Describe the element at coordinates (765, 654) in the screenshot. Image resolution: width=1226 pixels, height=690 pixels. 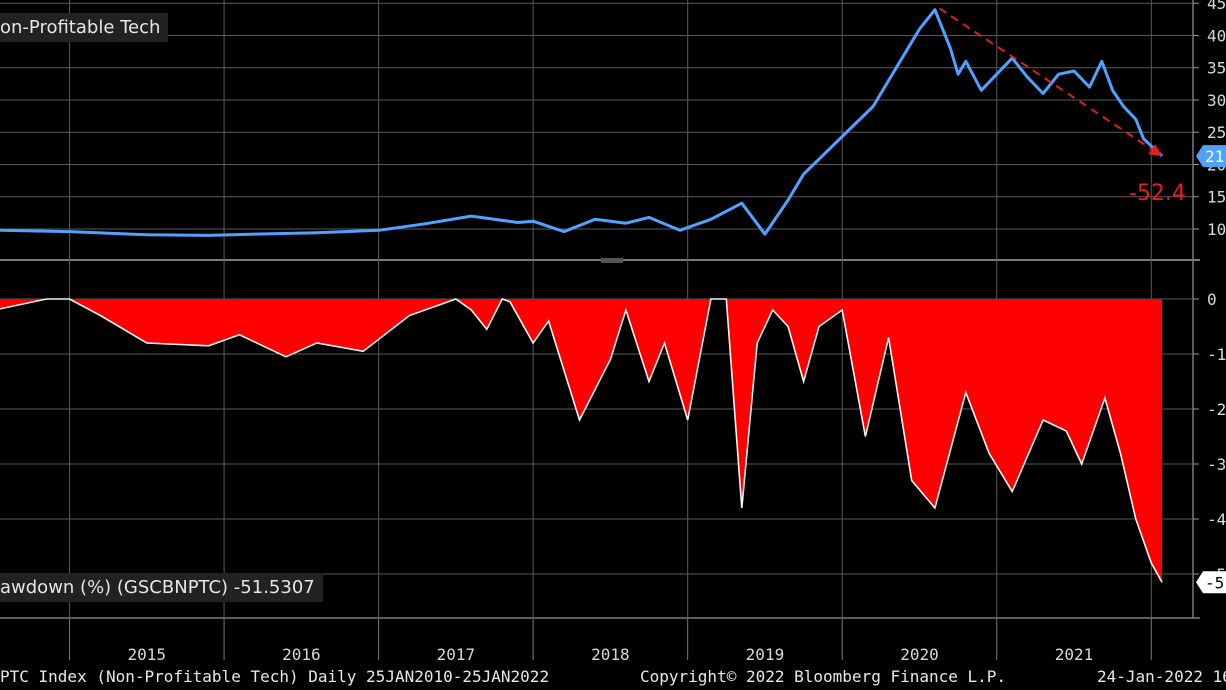
I see `year-tick-label: 2019` at that location.